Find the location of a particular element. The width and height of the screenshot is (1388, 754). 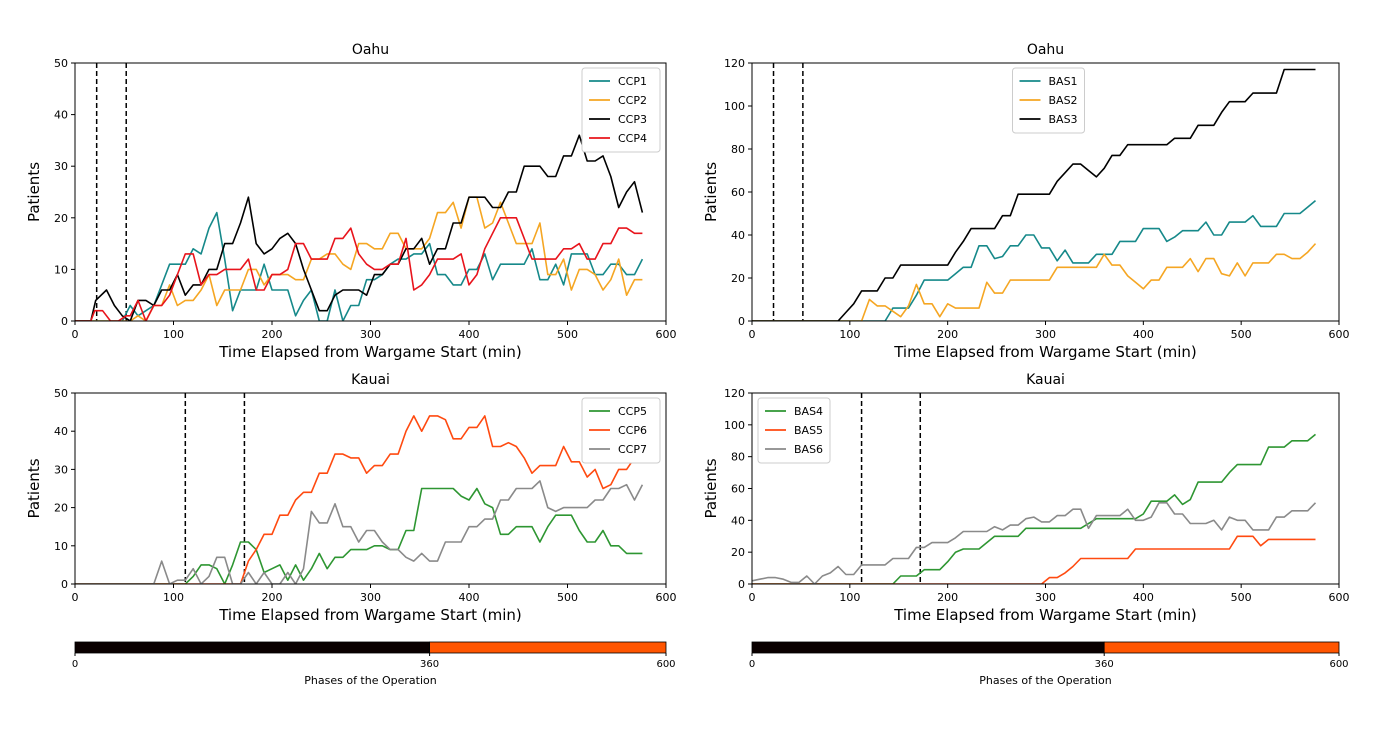

legend-label-bas6: BAS6 is located at coordinates (808, 449).